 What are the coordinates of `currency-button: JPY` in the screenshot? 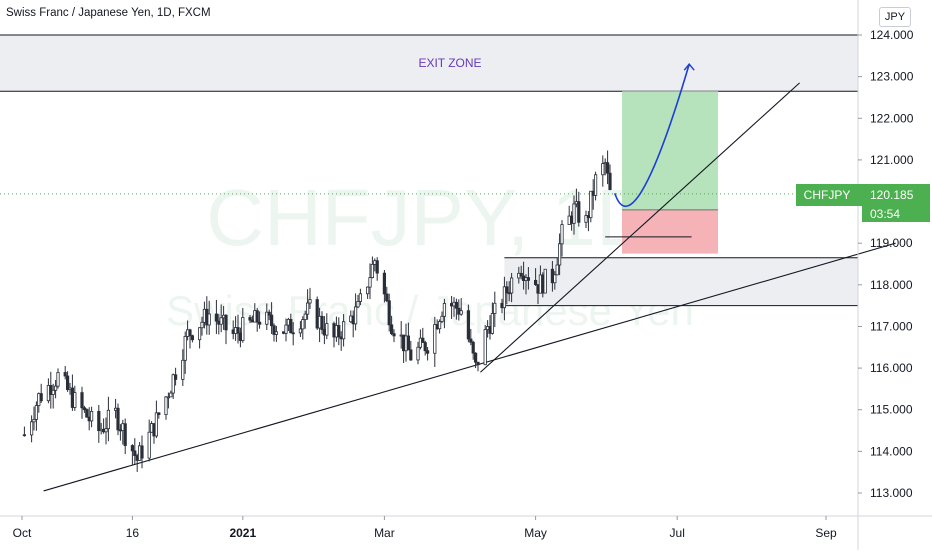 It's located at (895, 17).